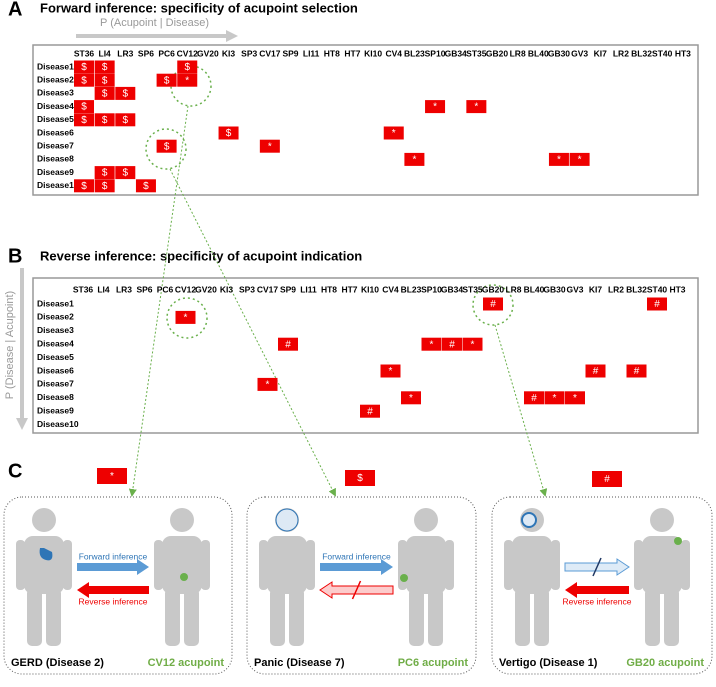 This screenshot has height=687, width=716. Describe the element at coordinates (529, 520) in the screenshot. I see `ear-icon` at that location.